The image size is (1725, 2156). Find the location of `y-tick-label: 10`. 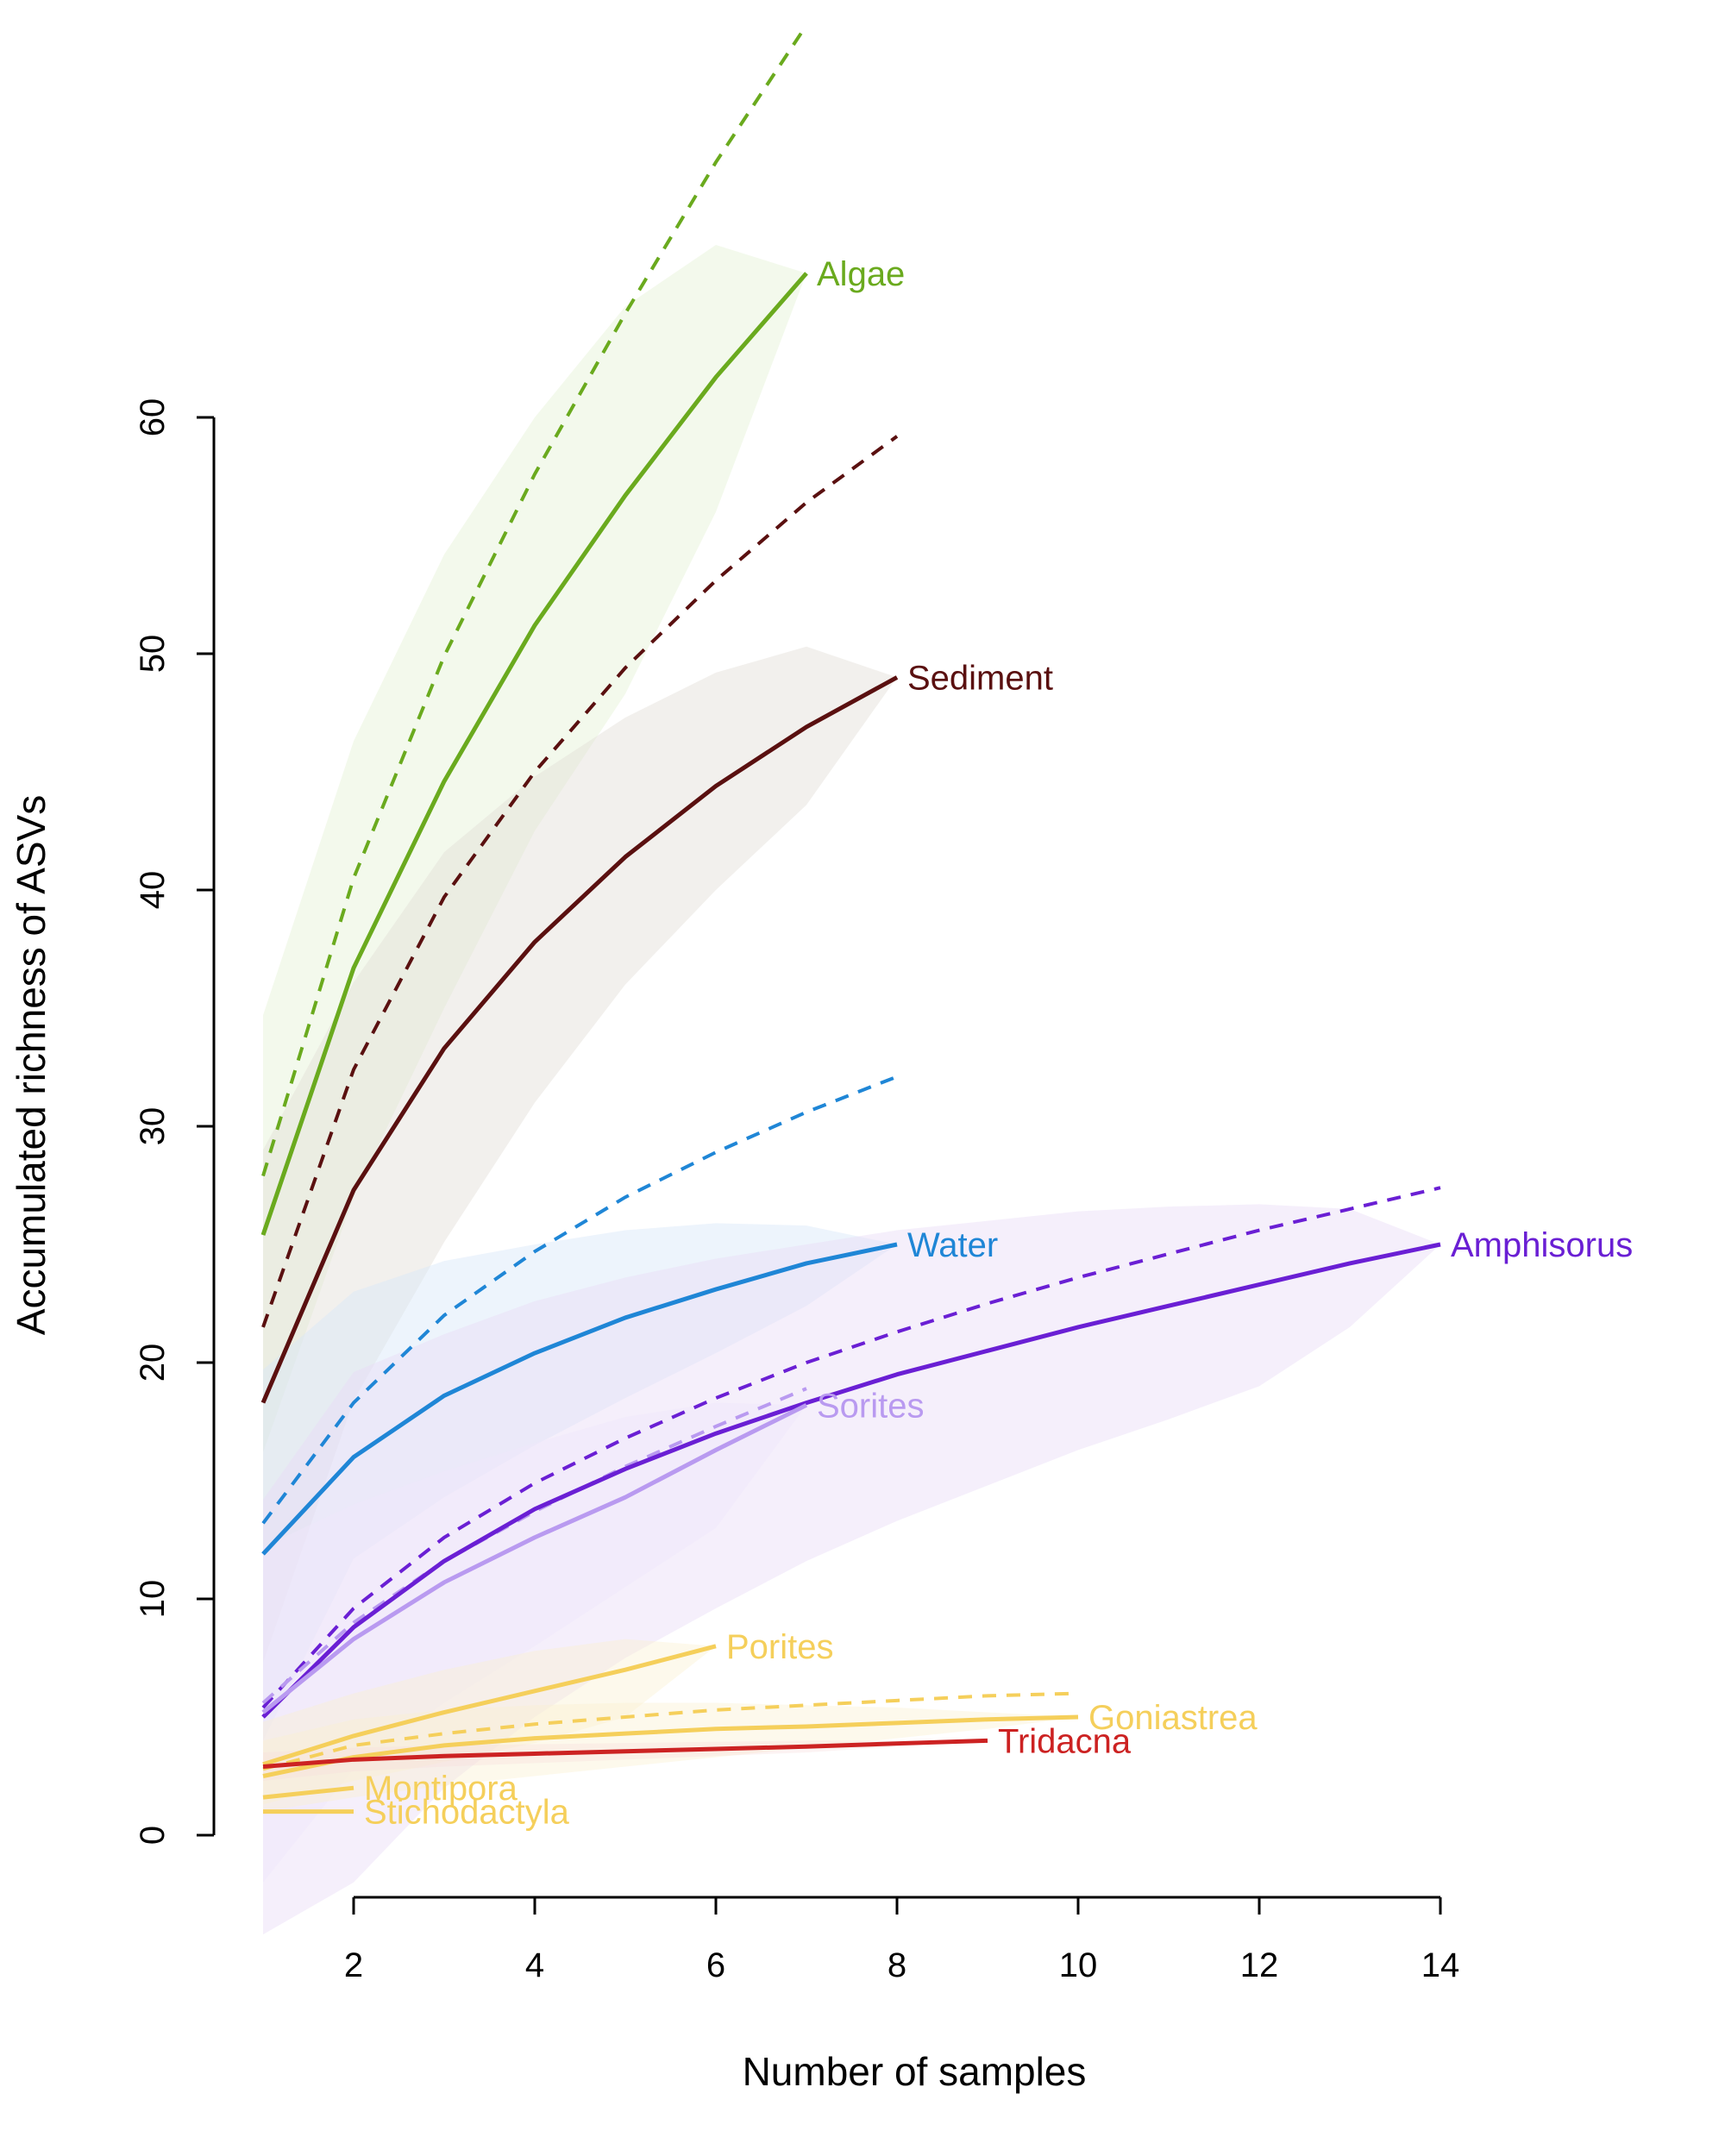

y-tick-label: 10 is located at coordinates (153, 1599).